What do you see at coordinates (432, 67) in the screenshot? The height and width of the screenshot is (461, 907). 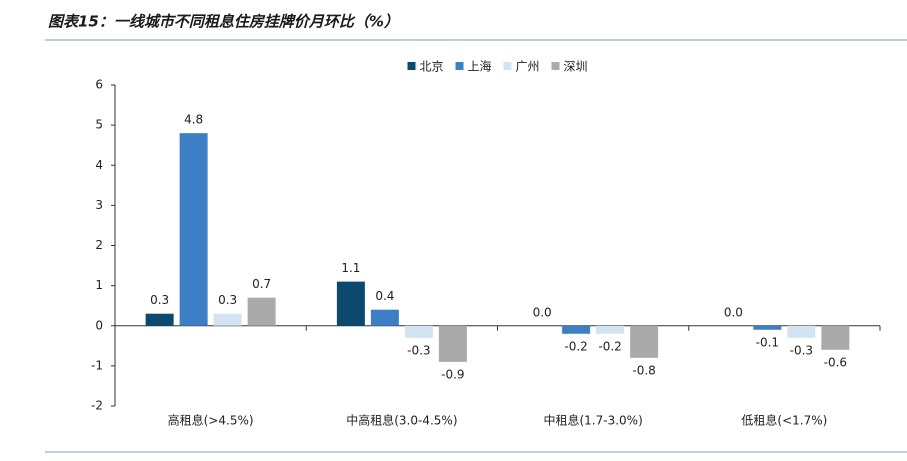 I see `legend-label: 北京` at bounding box center [432, 67].